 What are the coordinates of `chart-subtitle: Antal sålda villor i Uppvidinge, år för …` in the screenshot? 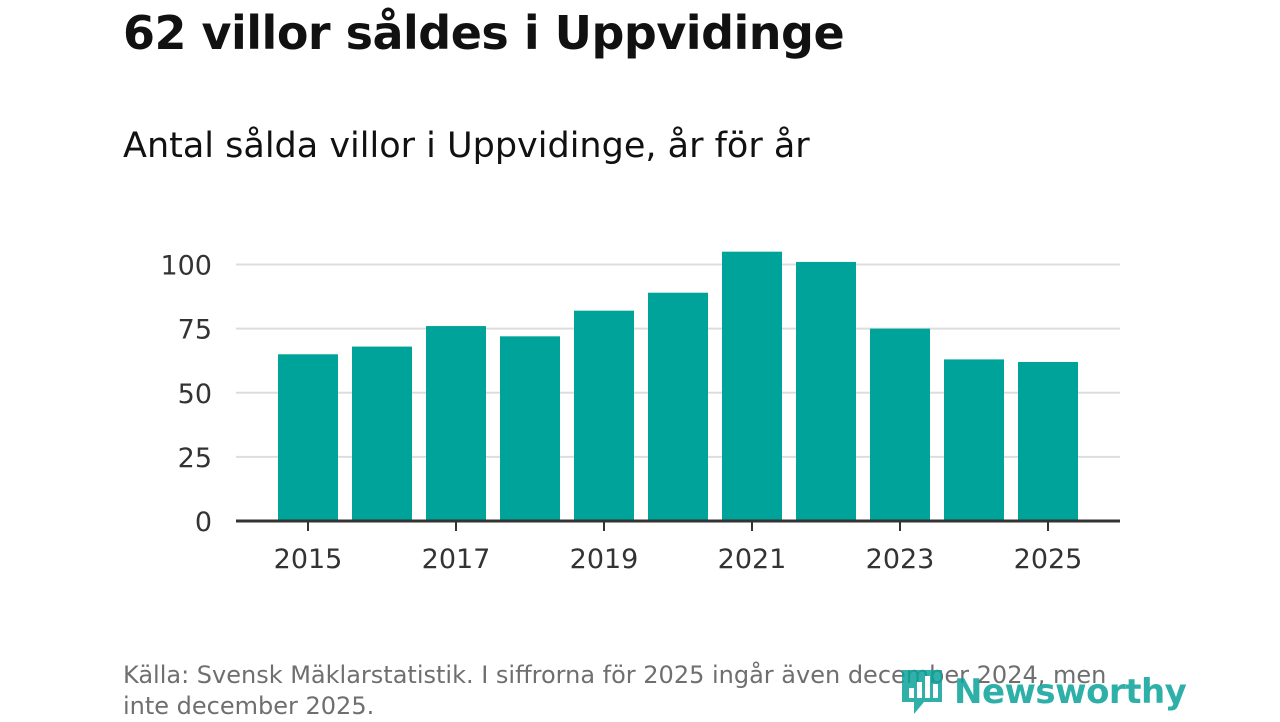 It's located at (466, 146).